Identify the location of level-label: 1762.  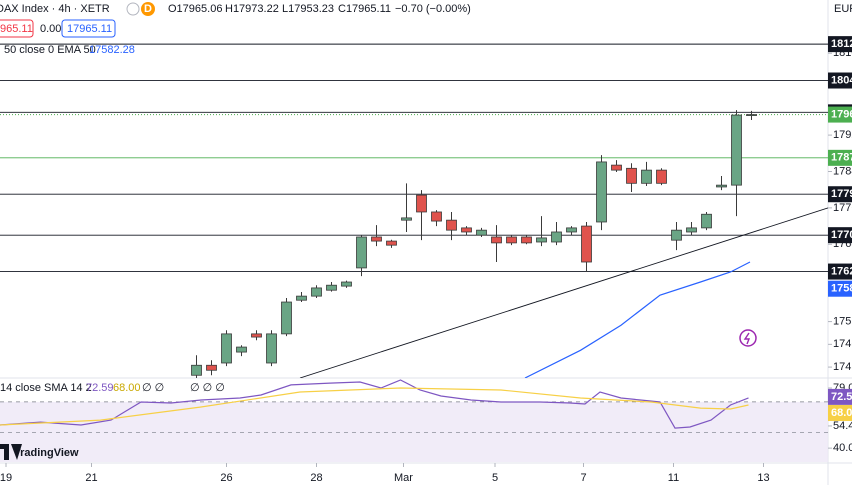
(841, 271).